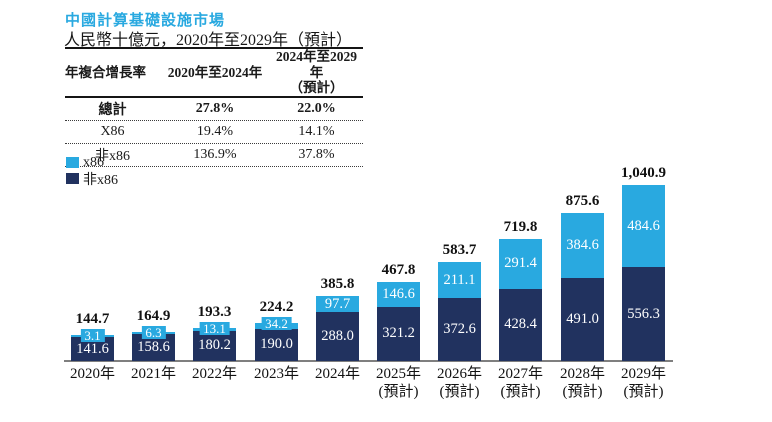 The width and height of the screenshot is (772, 422). Describe the element at coordinates (520, 227) in the screenshot. I see `bar-total-label: 719.8` at that location.